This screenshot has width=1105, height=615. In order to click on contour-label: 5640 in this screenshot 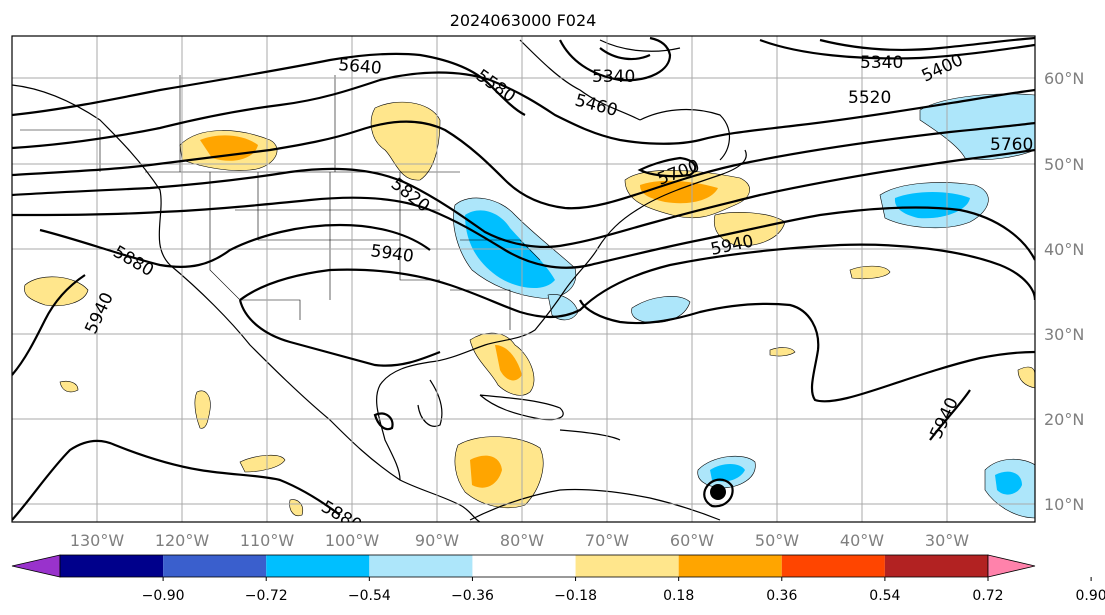, I will do `click(360, 67)`.